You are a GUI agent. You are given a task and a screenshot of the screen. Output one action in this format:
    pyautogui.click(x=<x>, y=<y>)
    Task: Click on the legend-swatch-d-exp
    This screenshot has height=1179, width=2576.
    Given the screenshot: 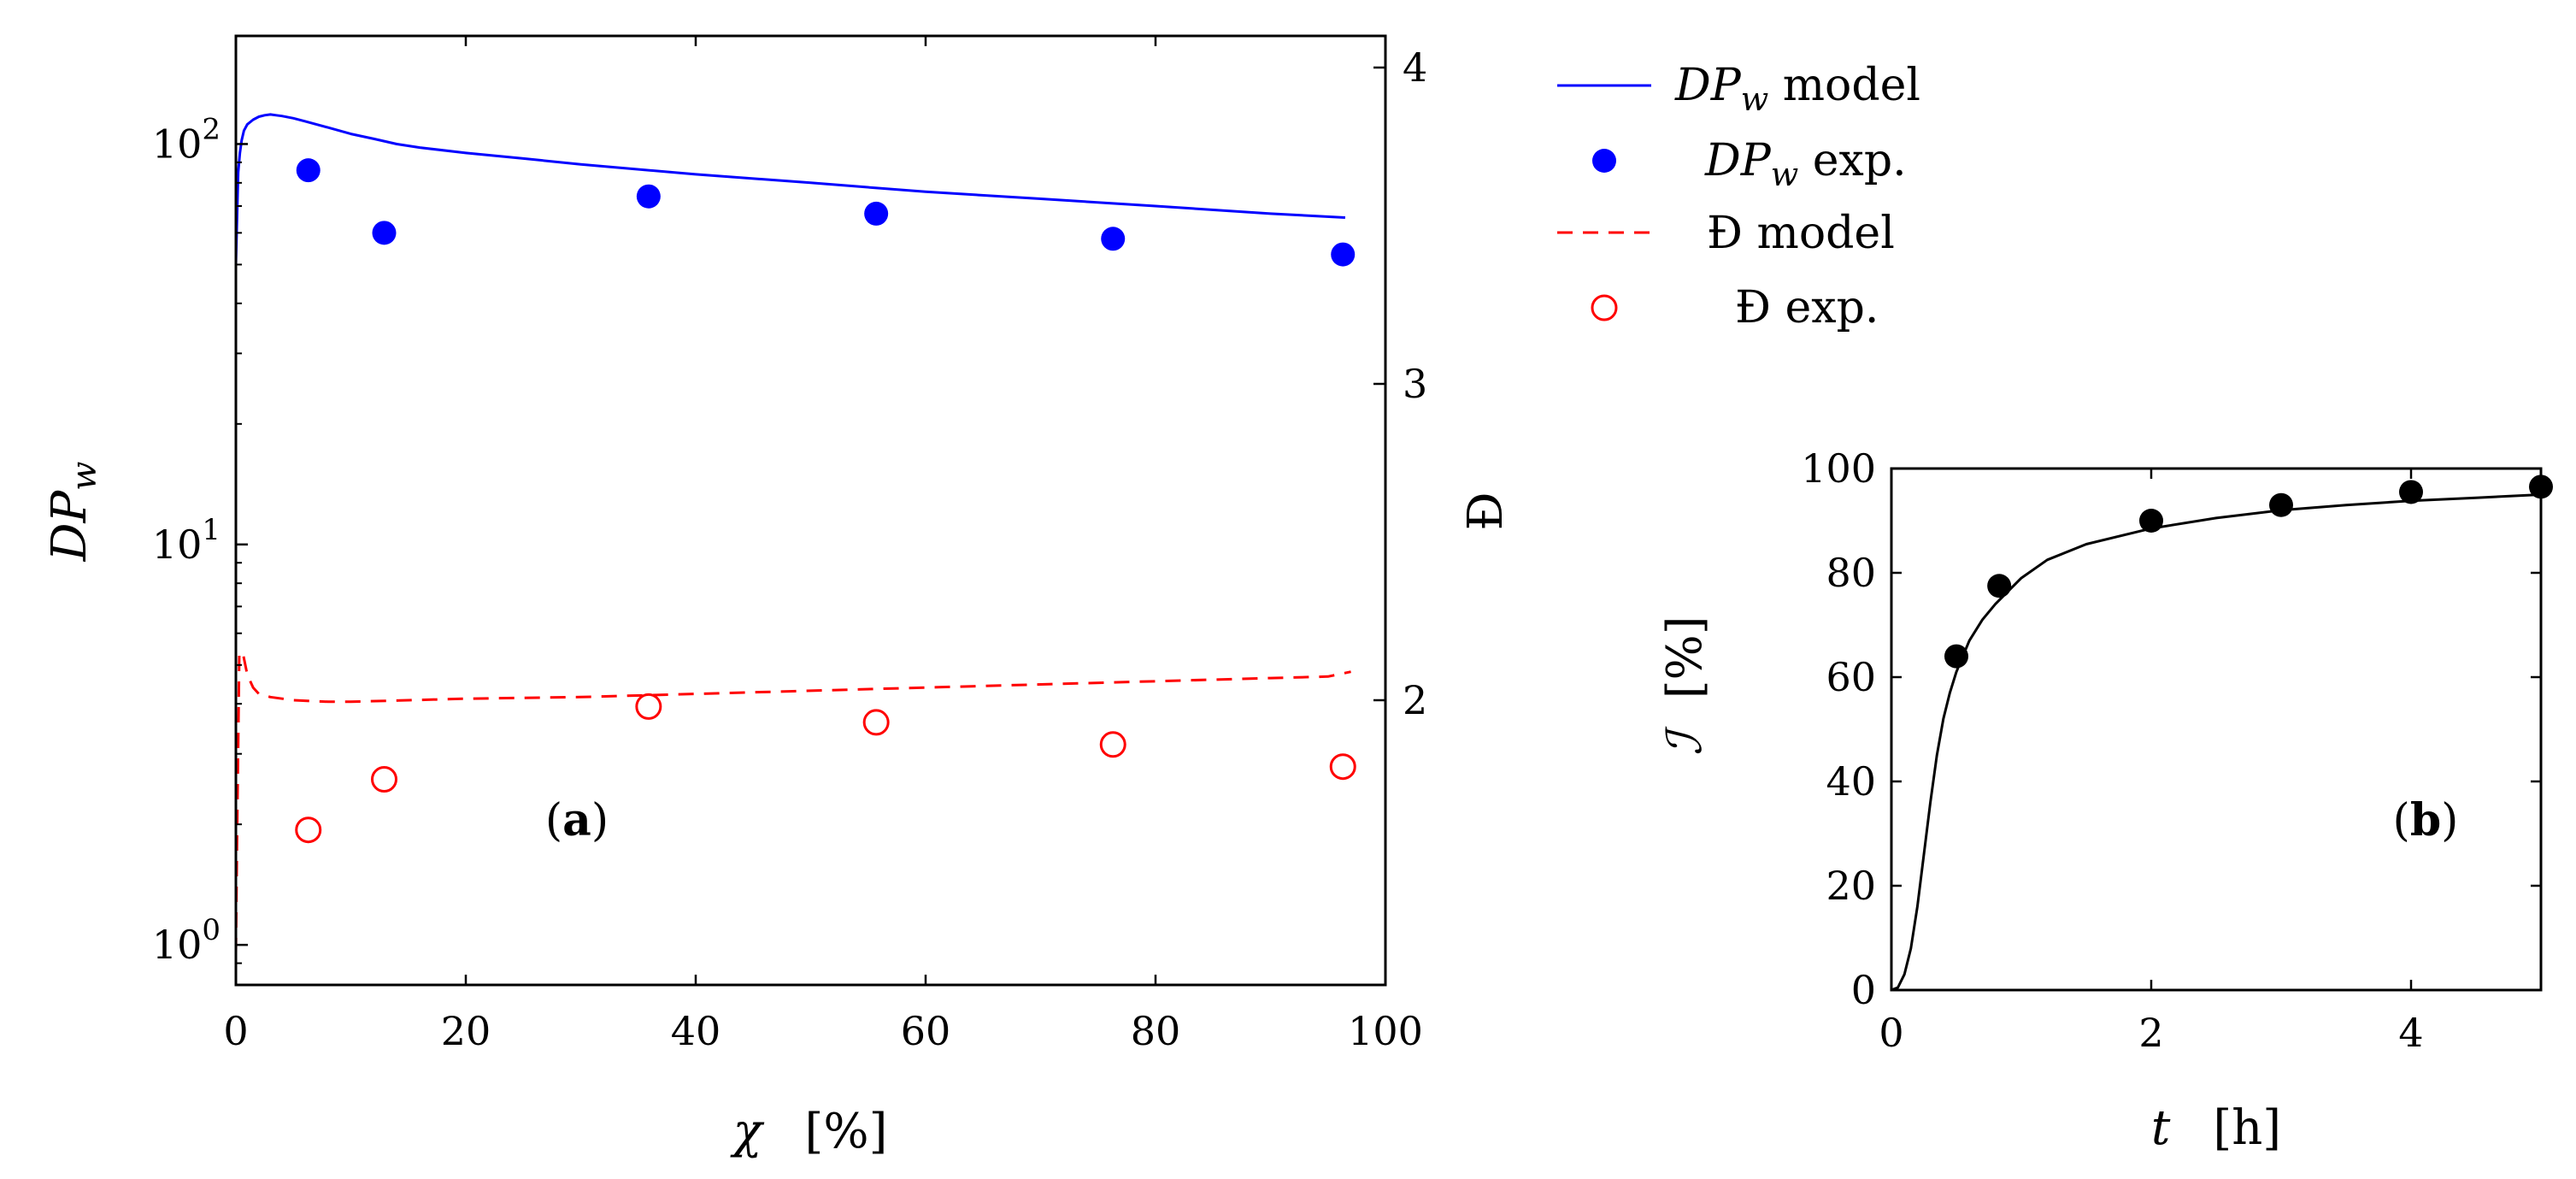 What is the action you would take?
    pyautogui.click(x=1604, y=307)
    